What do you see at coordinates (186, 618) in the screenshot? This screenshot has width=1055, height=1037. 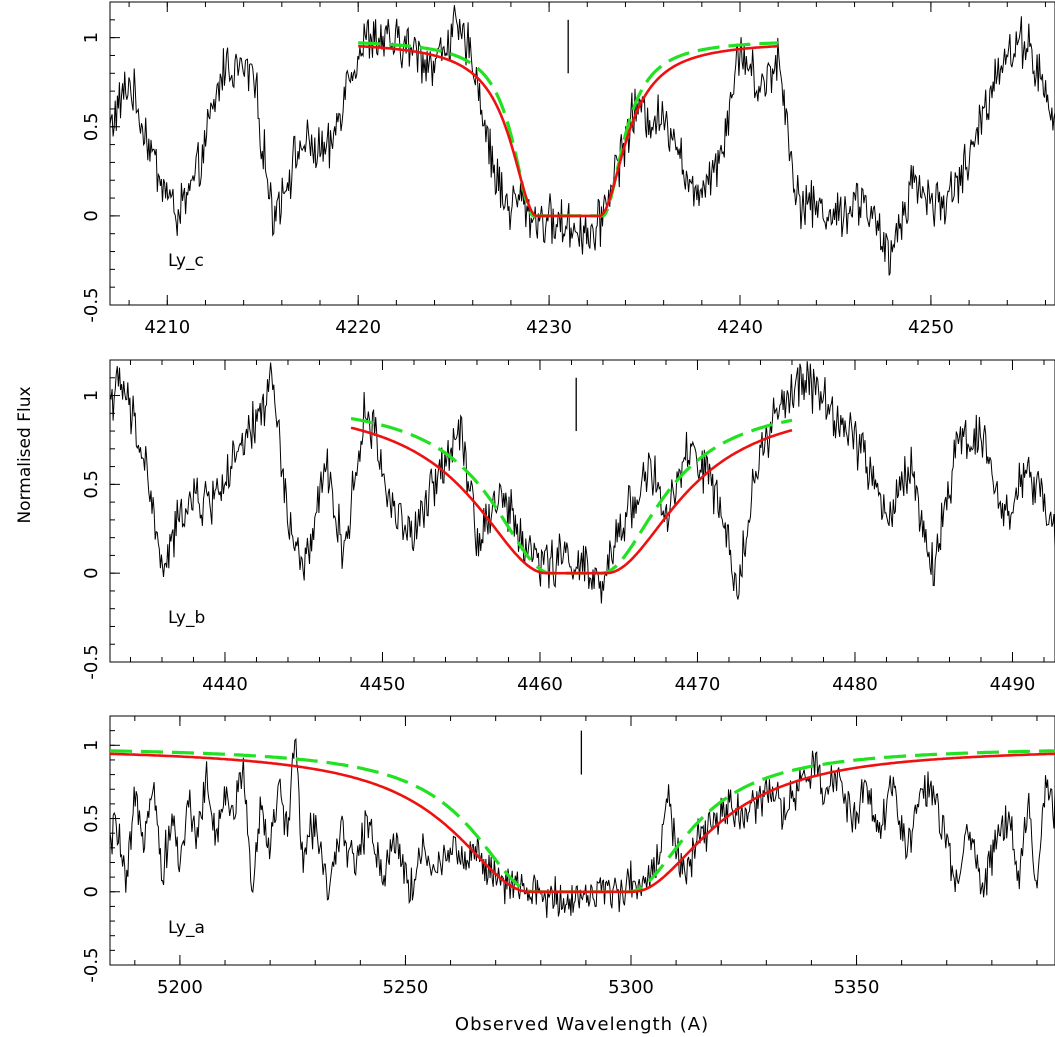 I see `panel-label: Ly_b` at bounding box center [186, 618].